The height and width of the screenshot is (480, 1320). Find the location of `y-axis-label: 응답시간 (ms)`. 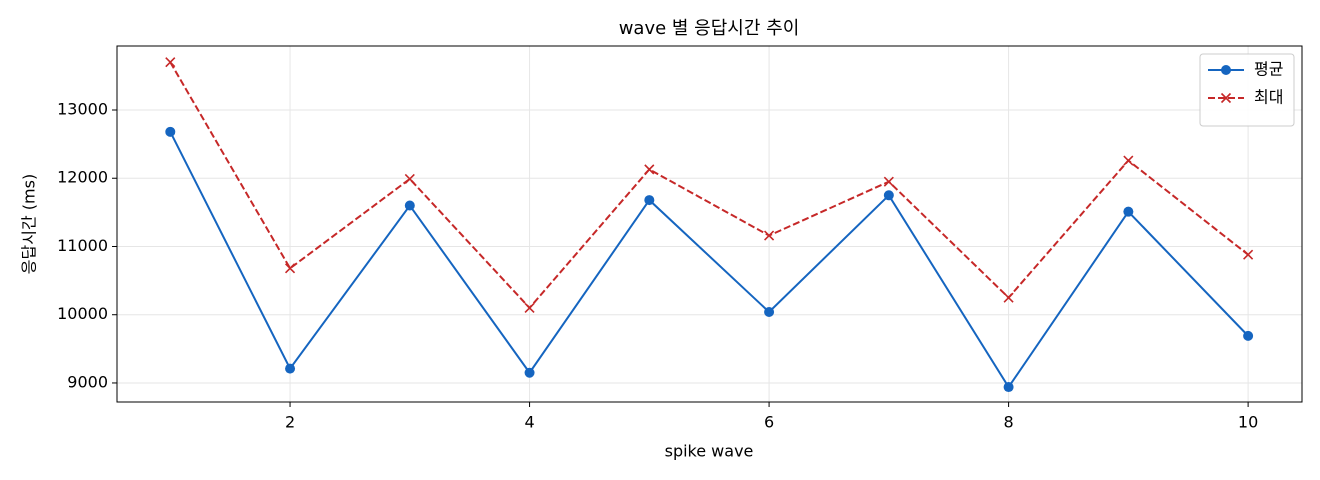

y-axis-label: 응답시간 (ms) is located at coordinates (29, 224).